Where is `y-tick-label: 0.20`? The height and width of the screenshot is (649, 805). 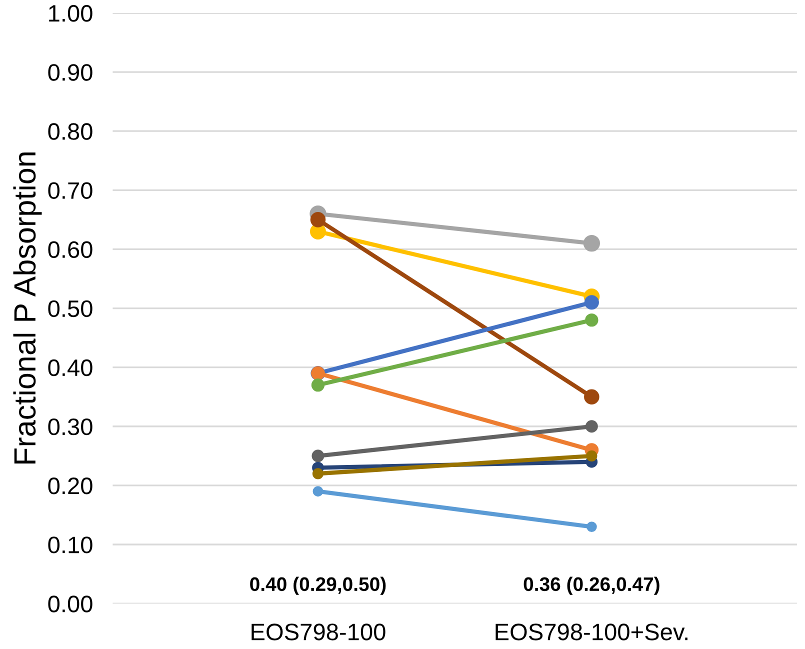 y-tick-label: 0.20 is located at coordinates (70, 486).